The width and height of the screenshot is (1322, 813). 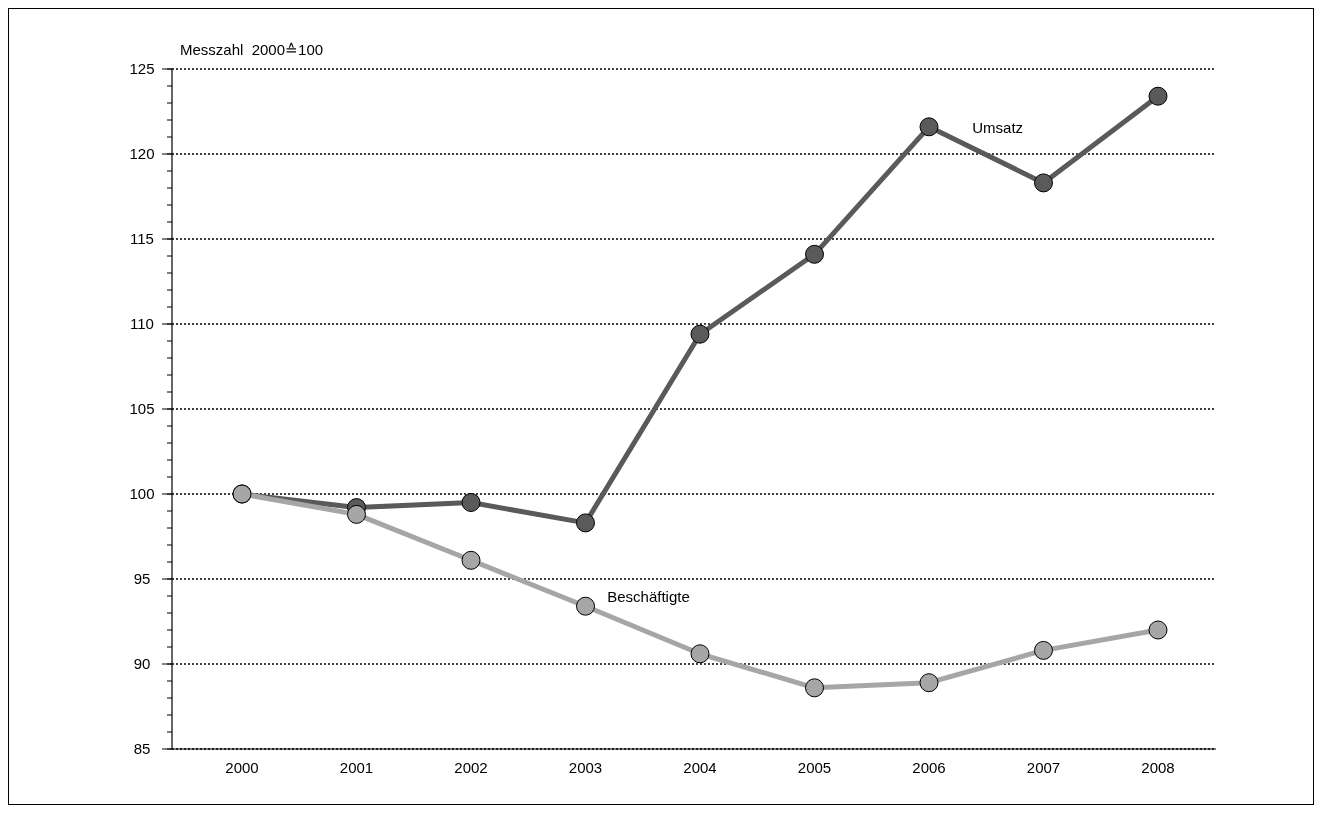 I want to click on series-label: Umsatz, so click(x=998, y=127).